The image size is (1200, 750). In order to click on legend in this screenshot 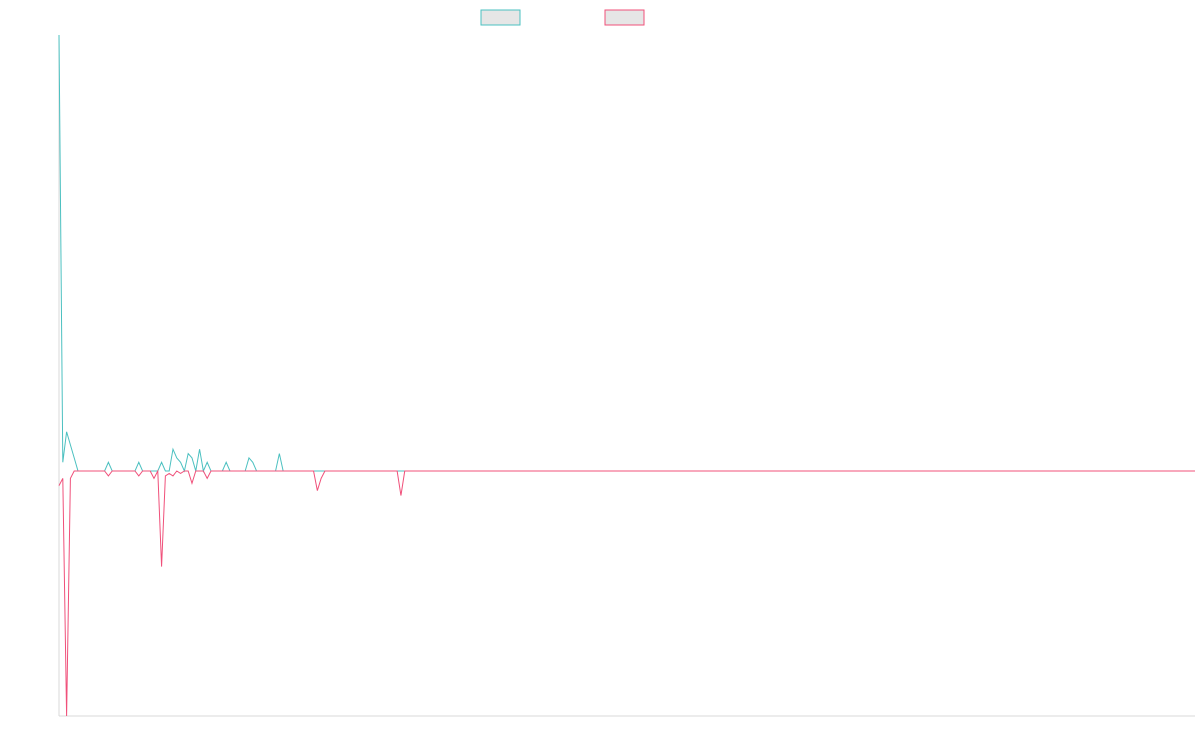, I will do `click(562, 17)`.